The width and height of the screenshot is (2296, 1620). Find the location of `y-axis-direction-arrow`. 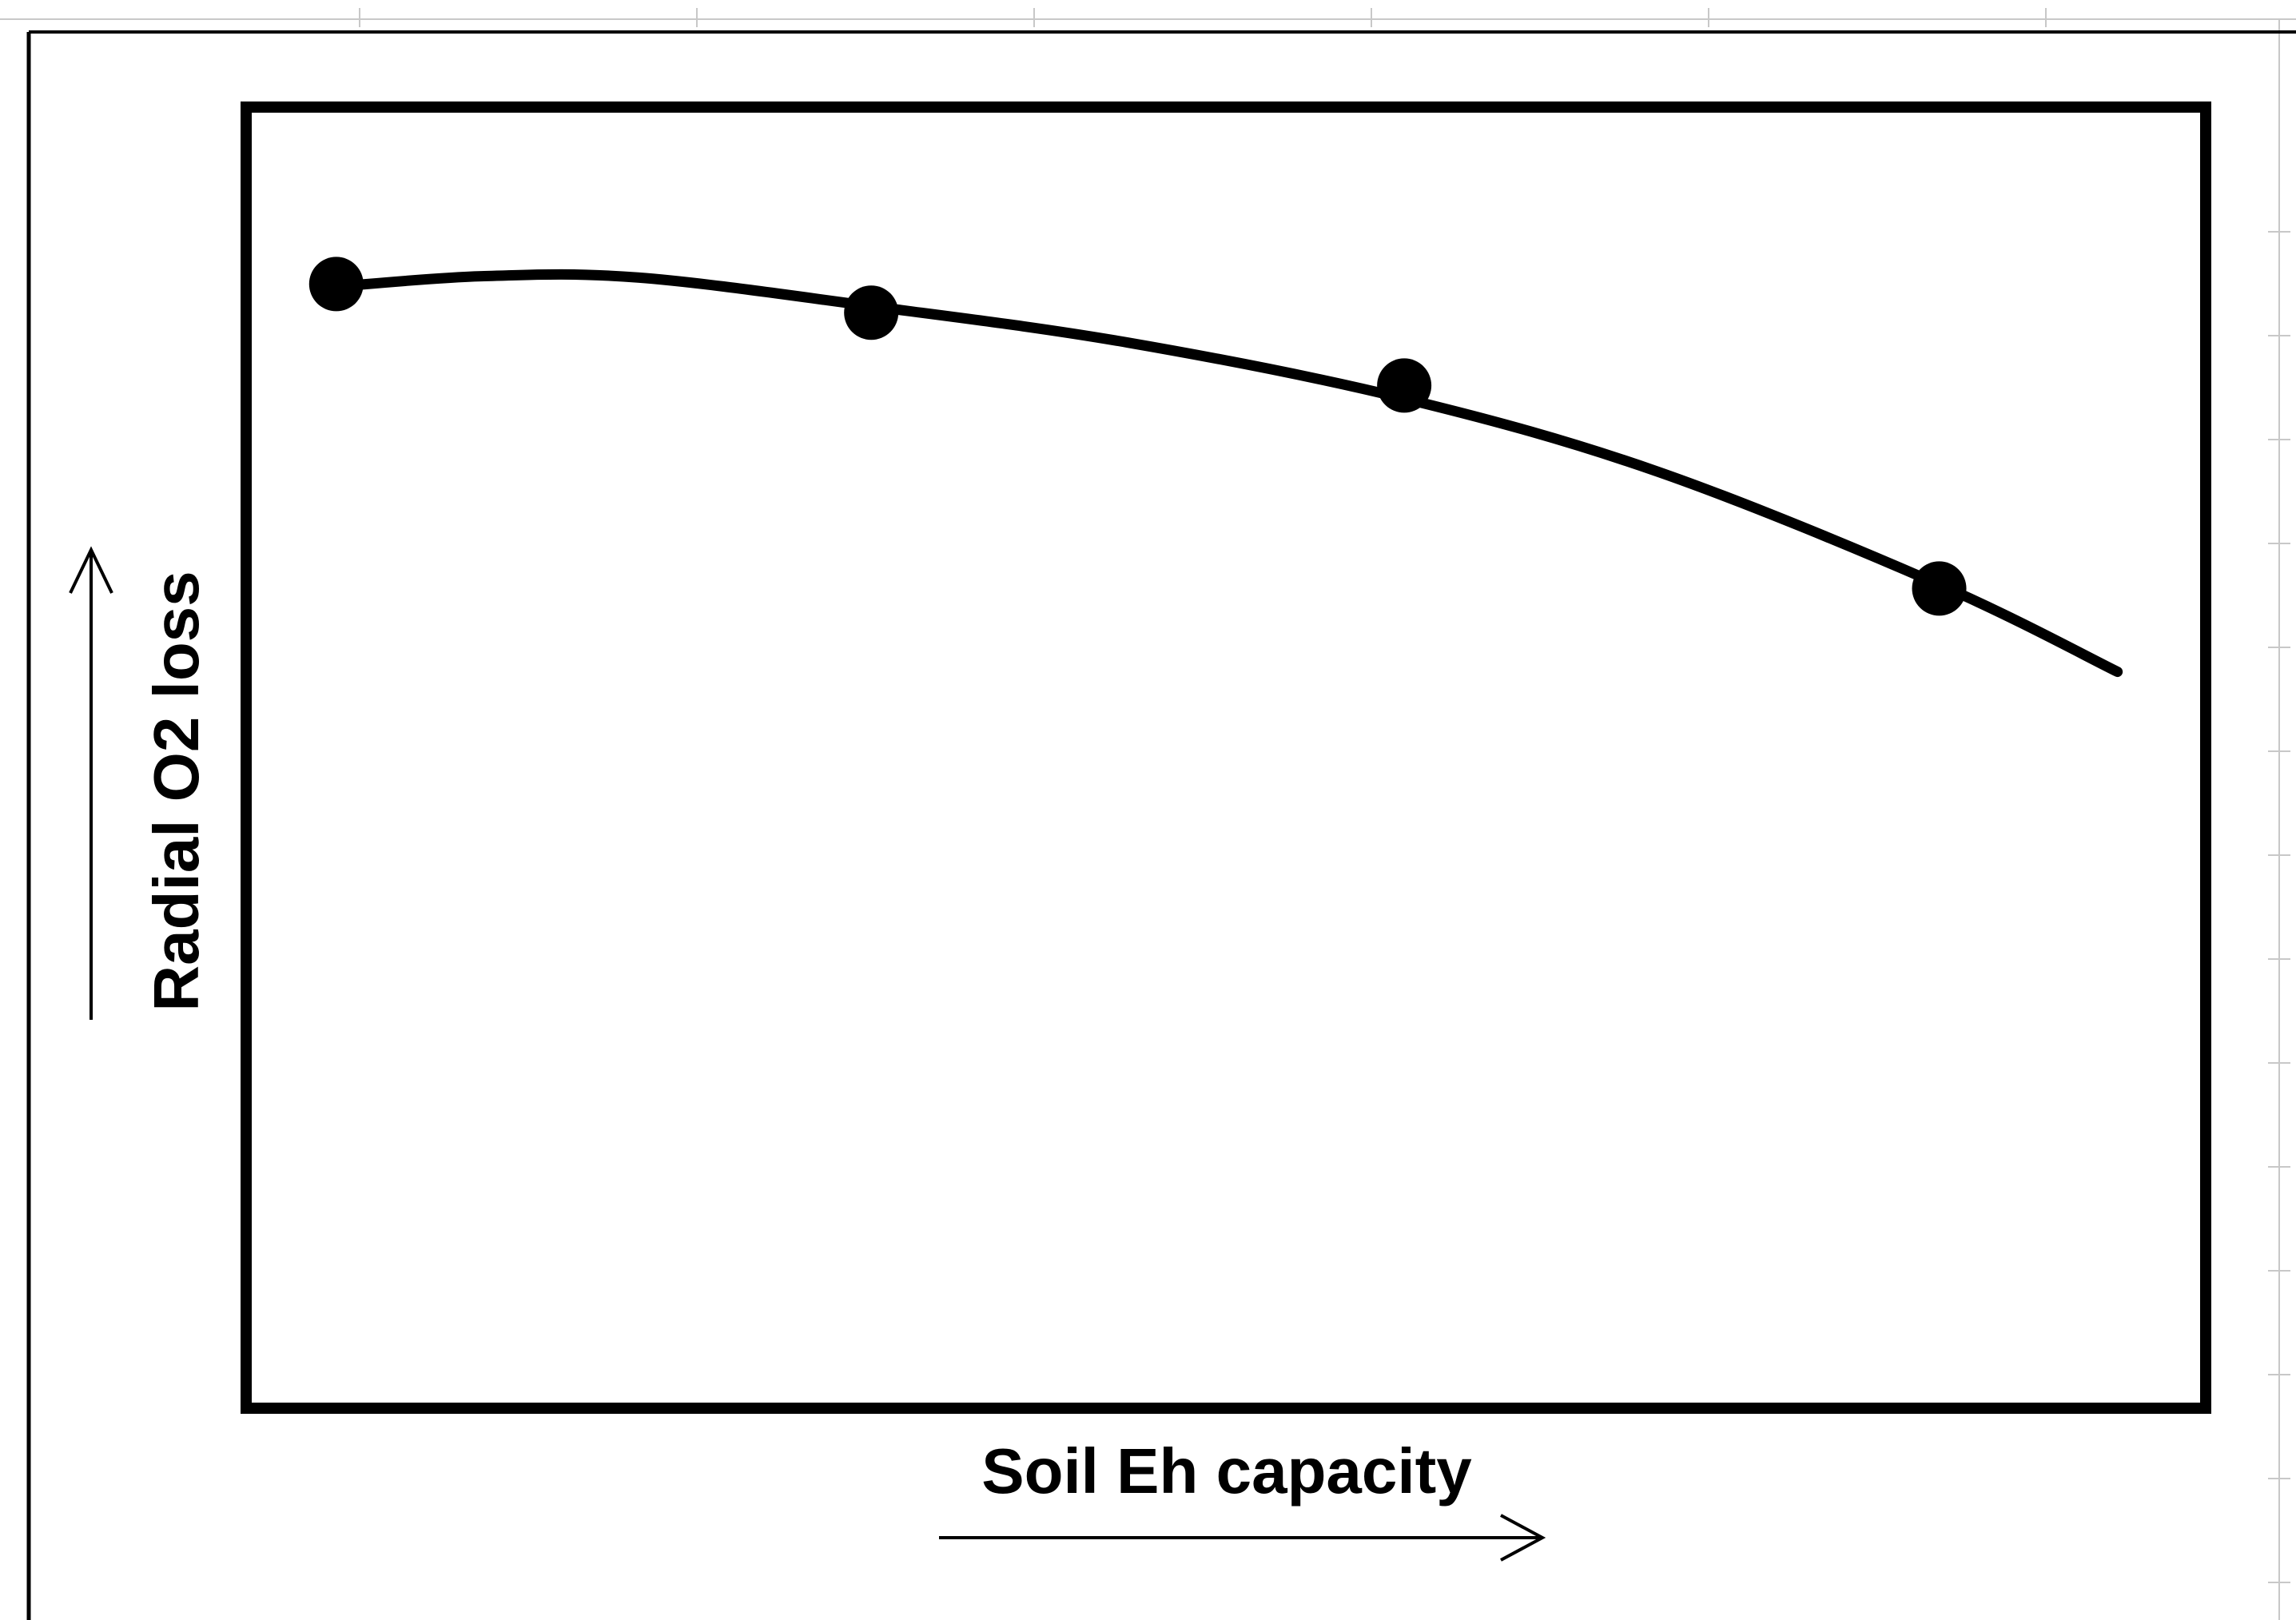

y-axis-direction-arrow is located at coordinates (91, 783).